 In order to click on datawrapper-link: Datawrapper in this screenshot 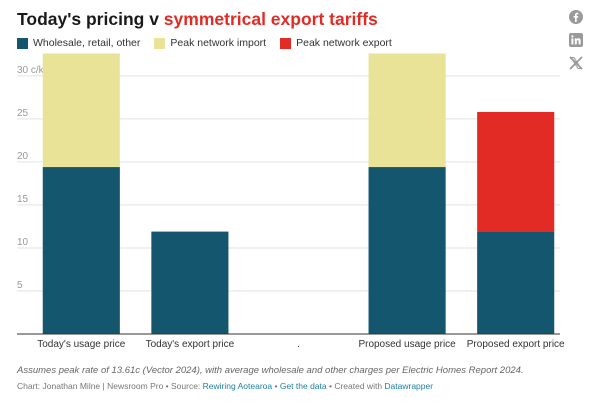, I will do `click(409, 386)`.